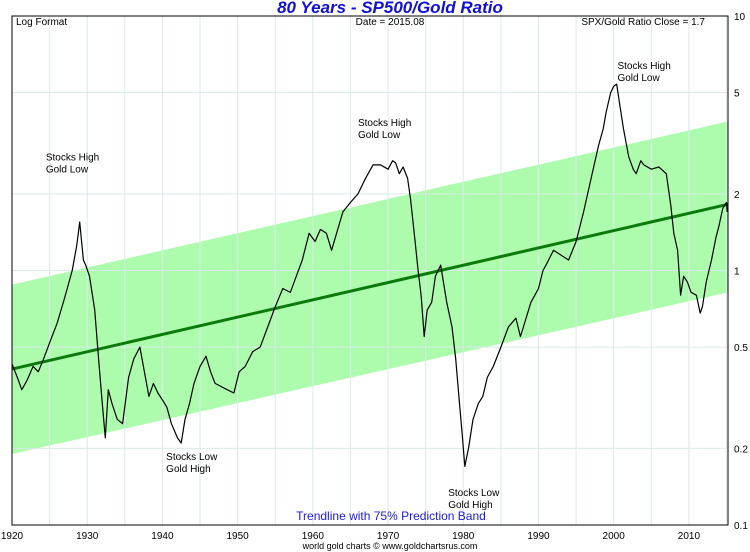 The width and height of the screenshot is (750, 552). What do you see at coordinates (737, 272) in the screenshot?
I see `y-tick-label: 1` at bounding box center [737, 272].